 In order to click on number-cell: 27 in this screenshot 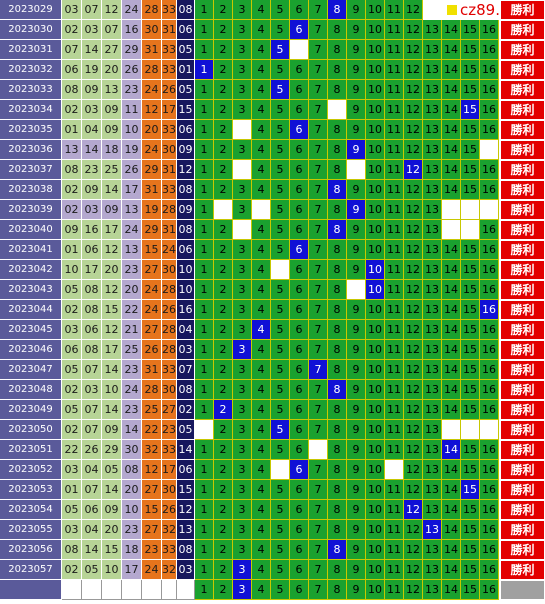, I will do `click(152, 270)`.